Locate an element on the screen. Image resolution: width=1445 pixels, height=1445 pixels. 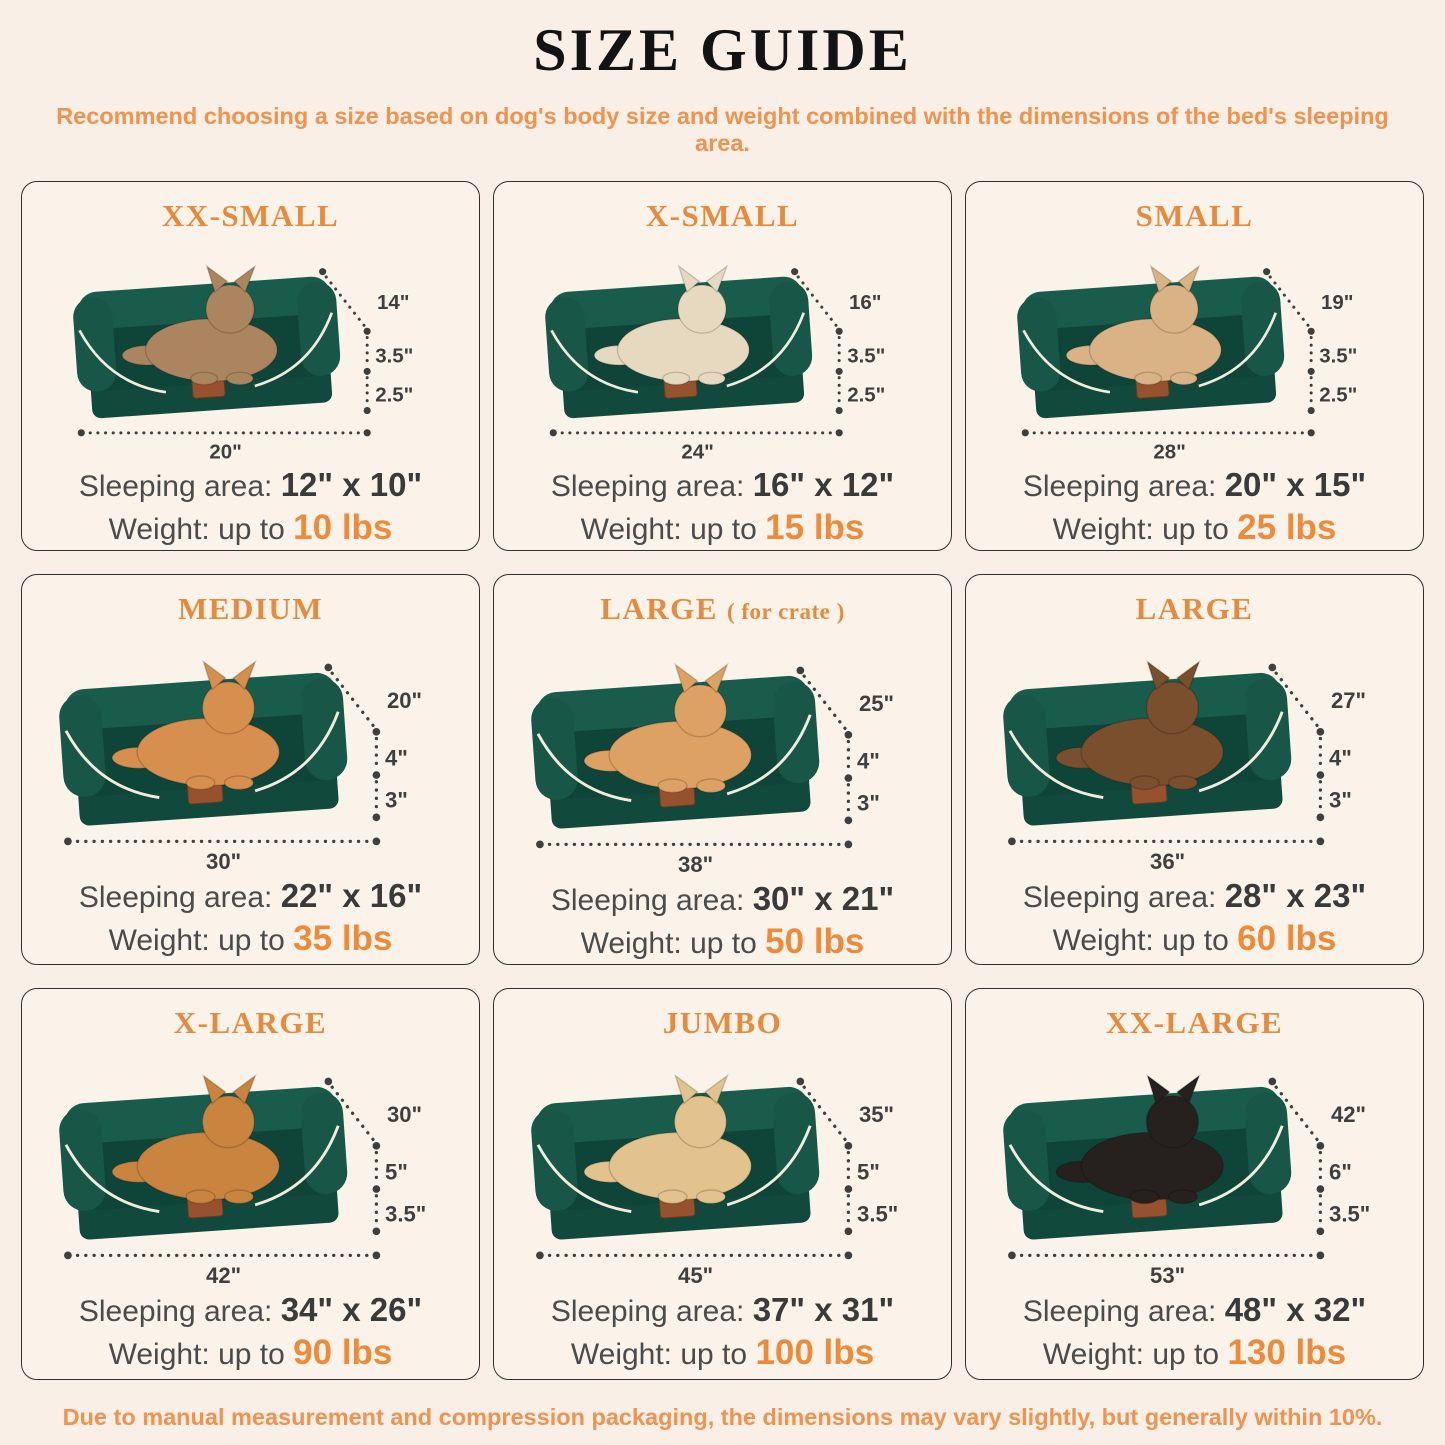
depth-label: 30" is located at coordinates (404, 1114).